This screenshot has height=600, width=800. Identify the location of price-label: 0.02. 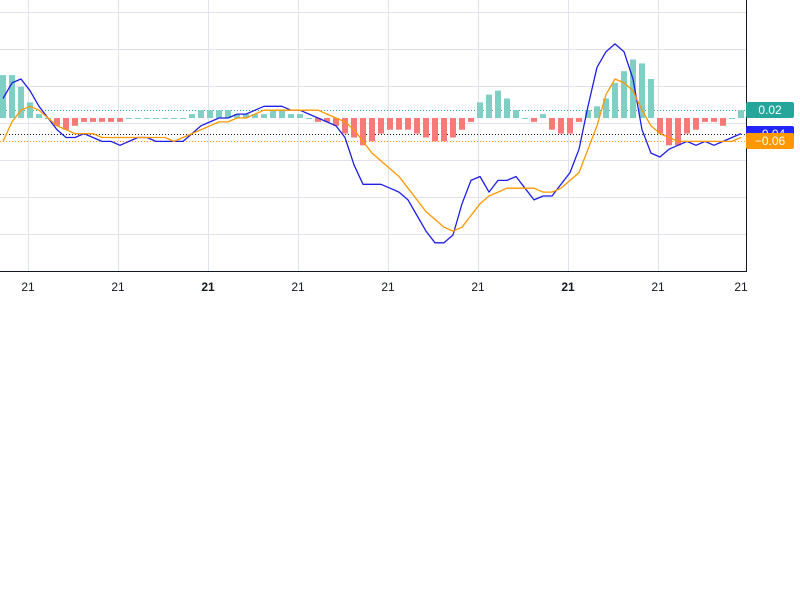
(770, 110).